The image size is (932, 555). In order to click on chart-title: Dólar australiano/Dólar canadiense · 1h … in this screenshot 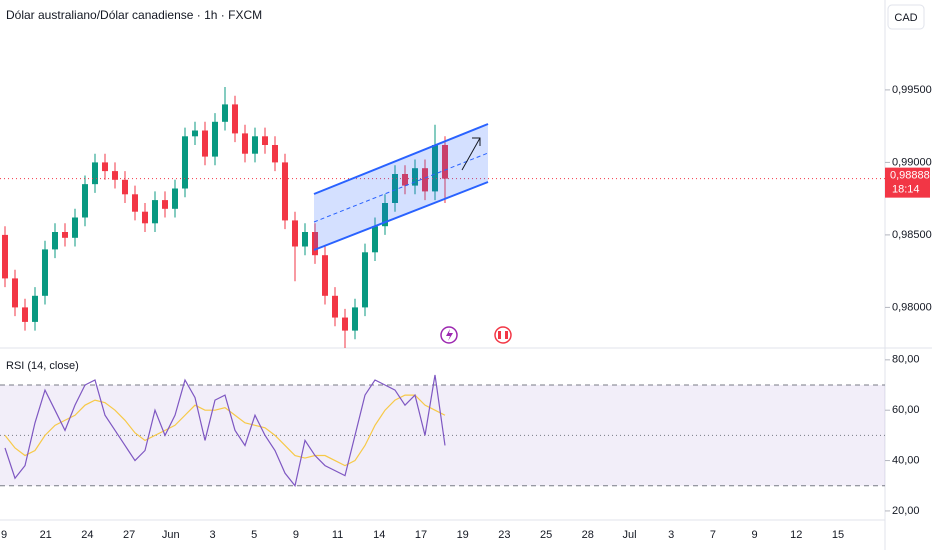, I will do `click(134, 15)`.